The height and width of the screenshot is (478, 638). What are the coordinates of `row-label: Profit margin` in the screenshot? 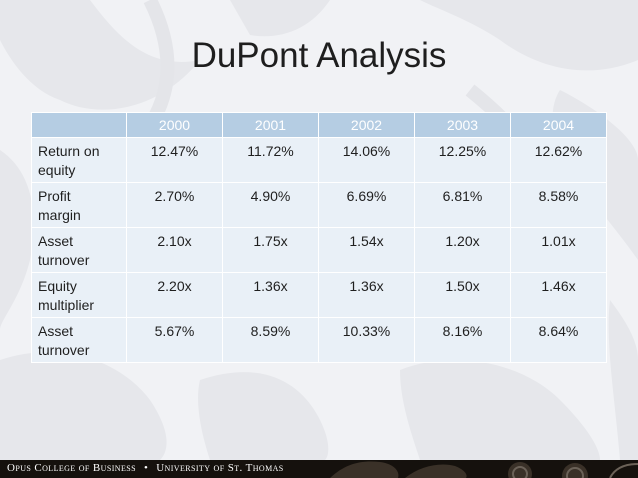 It's located at (79, 205).